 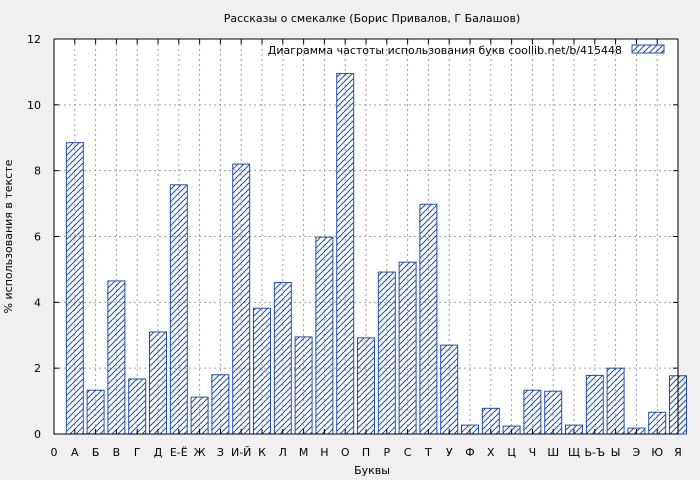 I want to click on x-tick-label: Л, so click(x=283, y=452).